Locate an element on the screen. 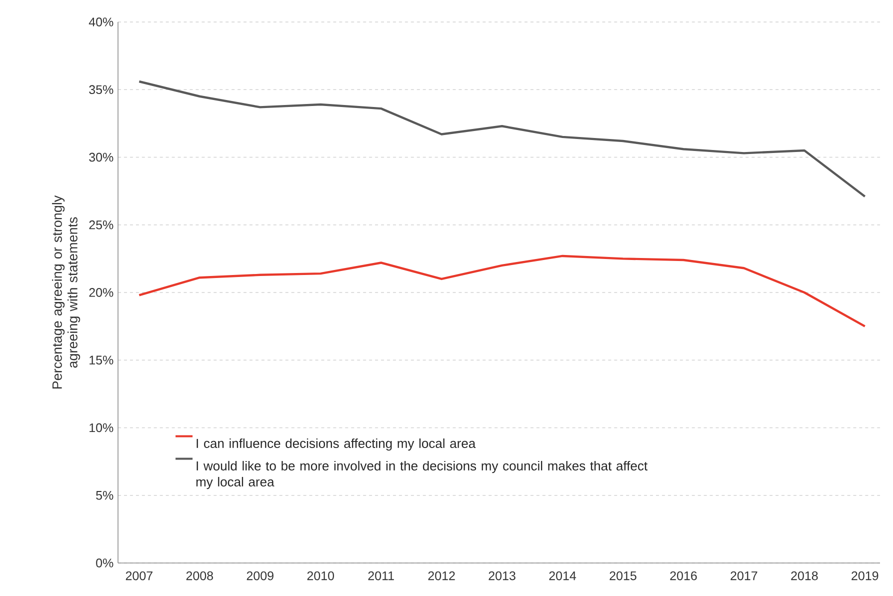 Image resolution: width=893 pixels, height=596 pixels. x-tick-label: 2009 is located at coordinates (260, 575).